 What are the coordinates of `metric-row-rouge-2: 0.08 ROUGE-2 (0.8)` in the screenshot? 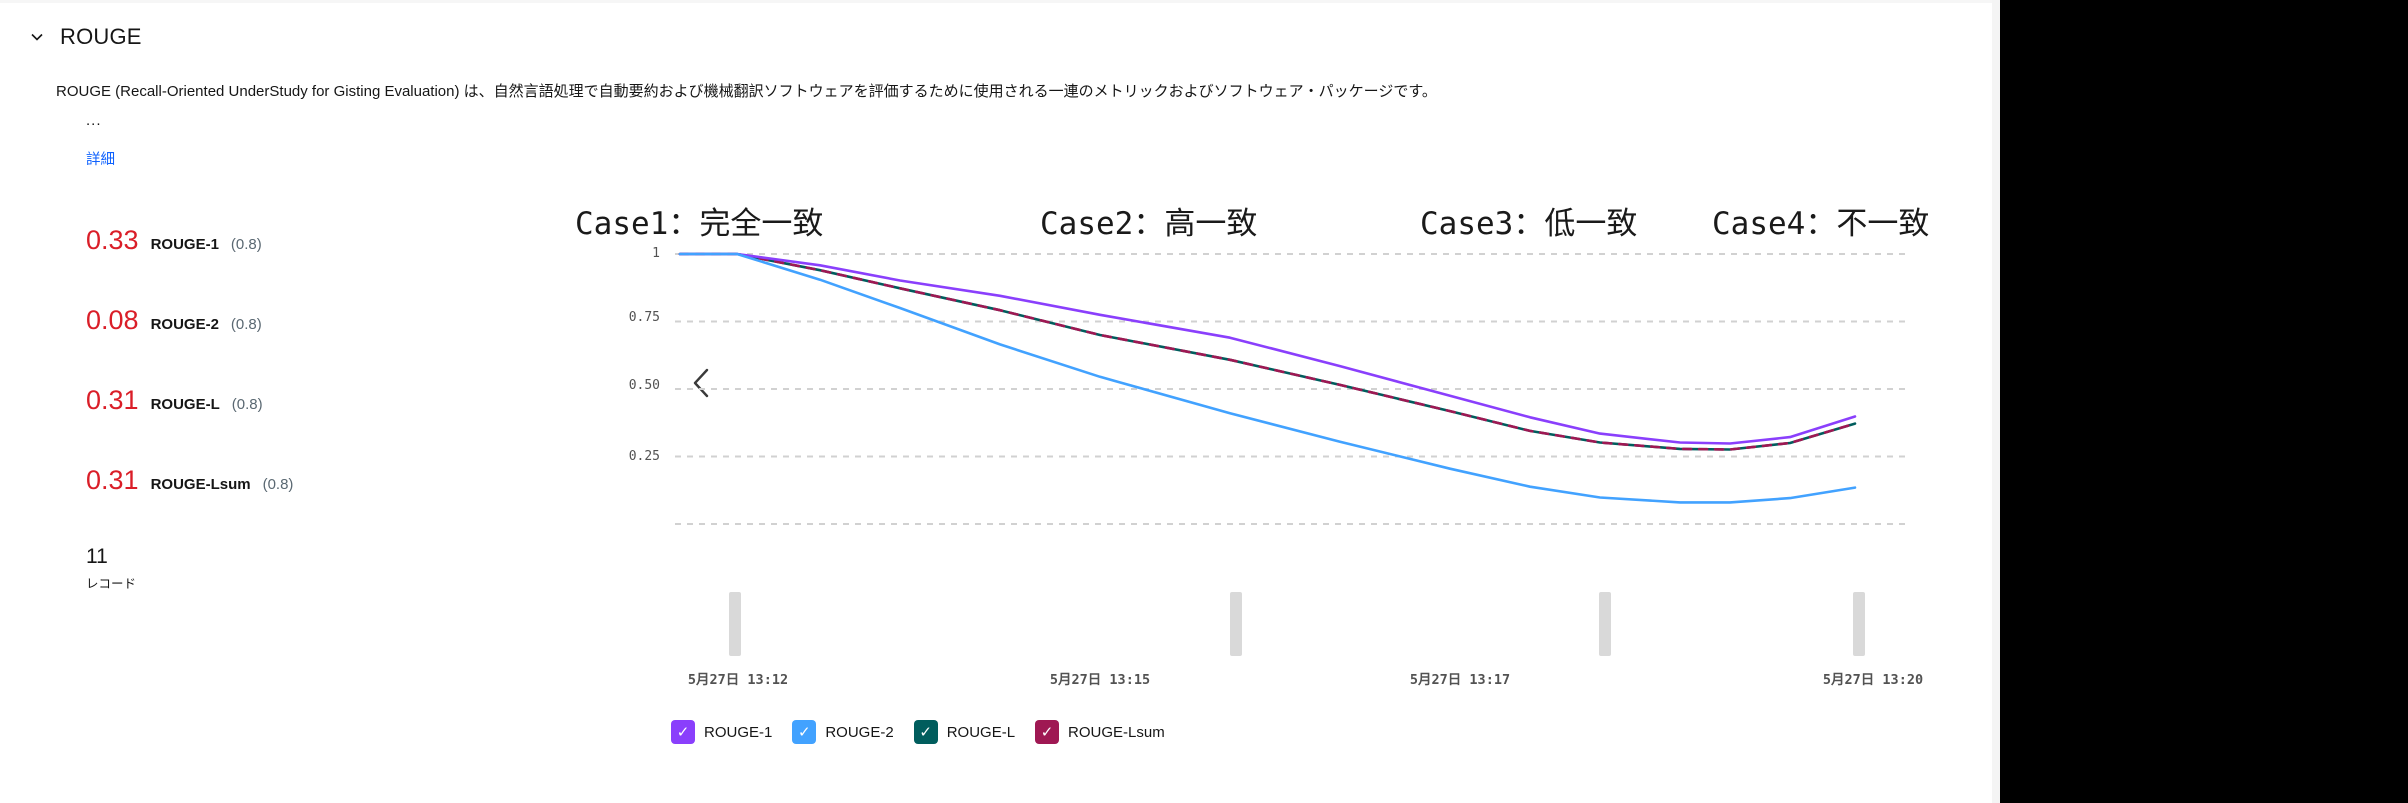 It's located at (174, 320).